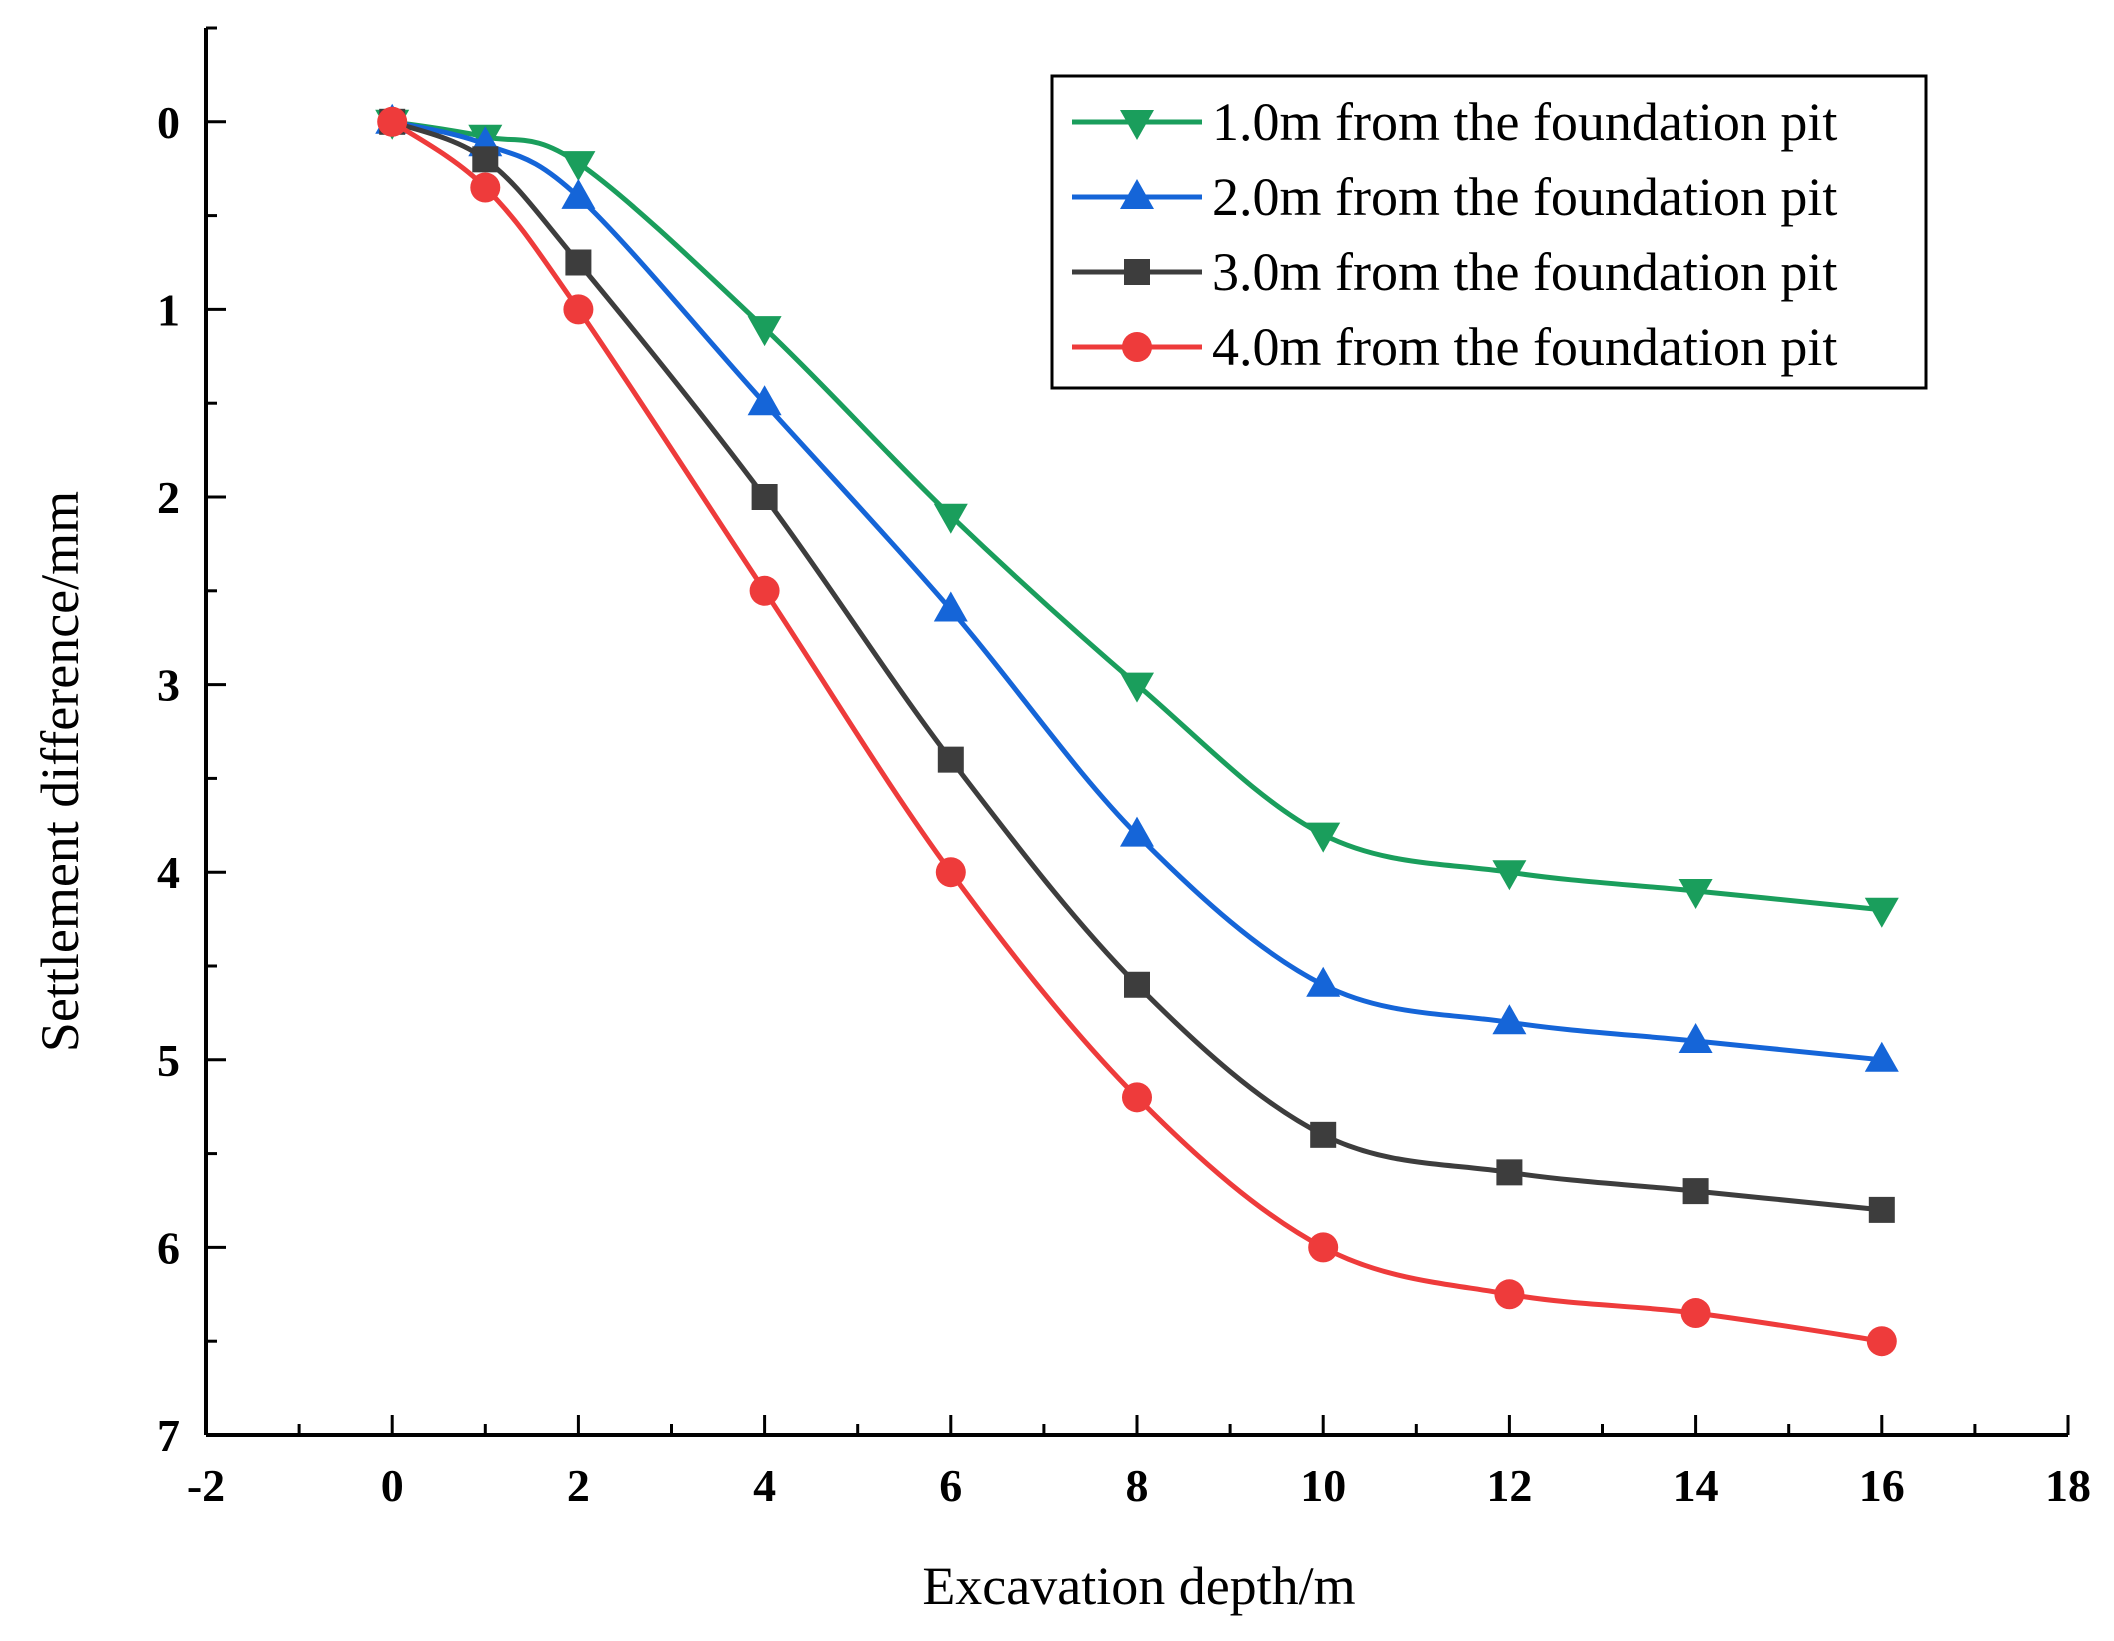 The image size is (2114, 1641). I want to click on y-tick-label: 5, so click(168, 1060).